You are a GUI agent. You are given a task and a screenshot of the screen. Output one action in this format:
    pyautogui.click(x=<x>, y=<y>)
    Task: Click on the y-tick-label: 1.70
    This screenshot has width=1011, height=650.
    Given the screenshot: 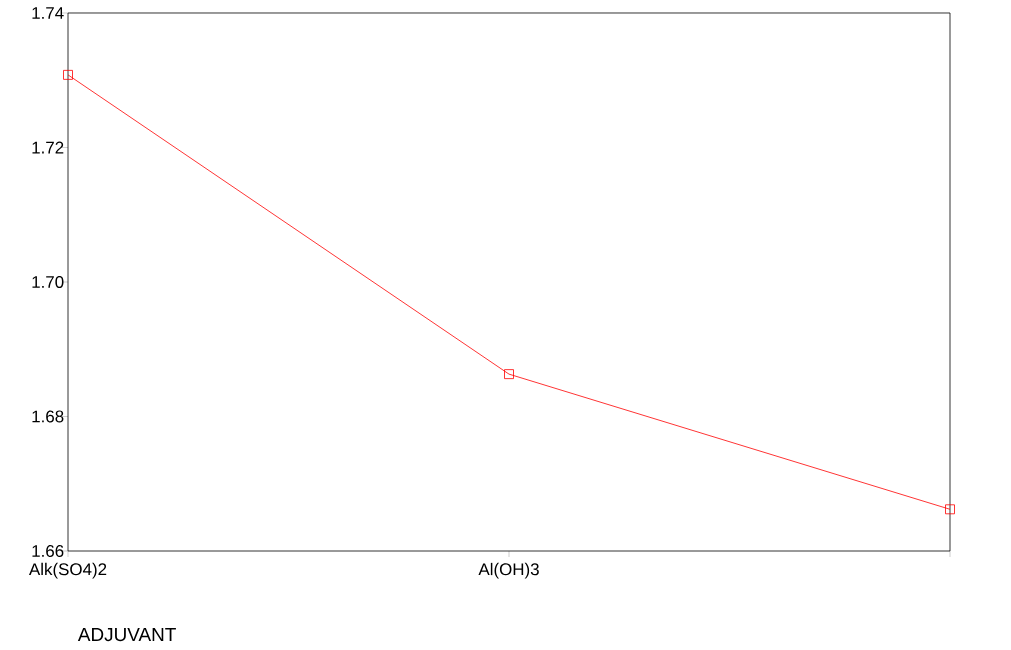 What is the action you would take?
    pyautogui.click(x=48, y=282)
    